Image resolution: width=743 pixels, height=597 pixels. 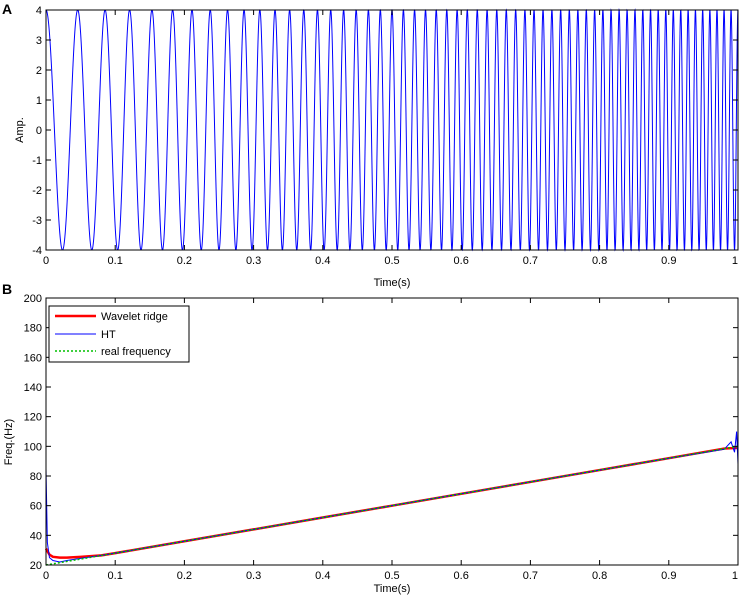 What do you see at coordinates (735, 261) in the screenshot?
I see `panel-a-xtick-label: 1` at bounding box center [735, 261].